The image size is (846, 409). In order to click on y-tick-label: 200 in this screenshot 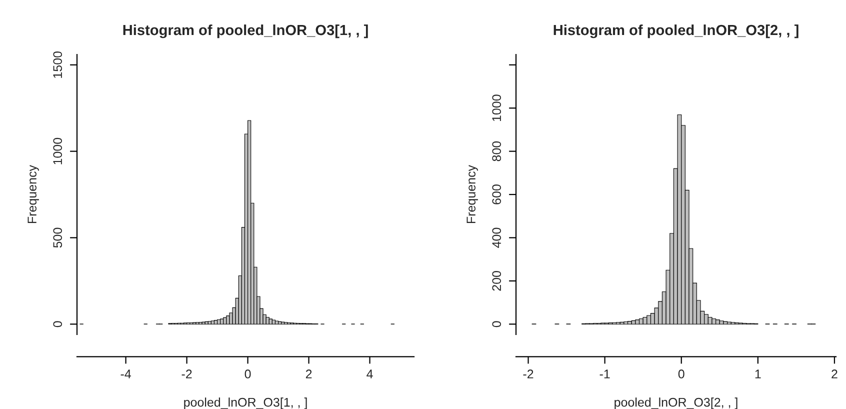, I will do `click(497, 280)`.